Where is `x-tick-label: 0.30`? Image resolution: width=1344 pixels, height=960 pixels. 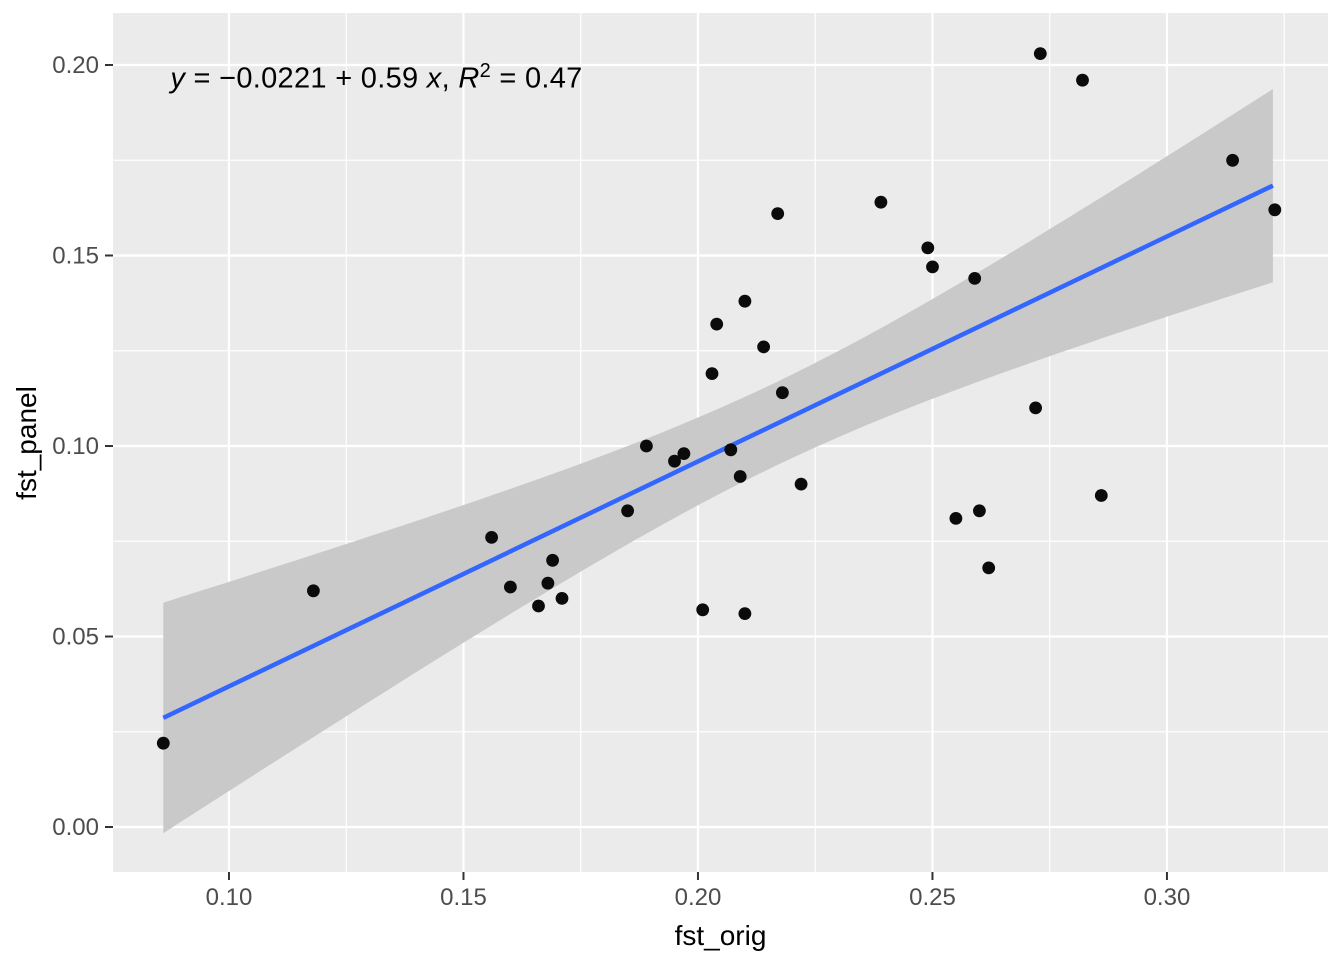
x-tick-label: 0.30 is located at coordinates (1167, 897).